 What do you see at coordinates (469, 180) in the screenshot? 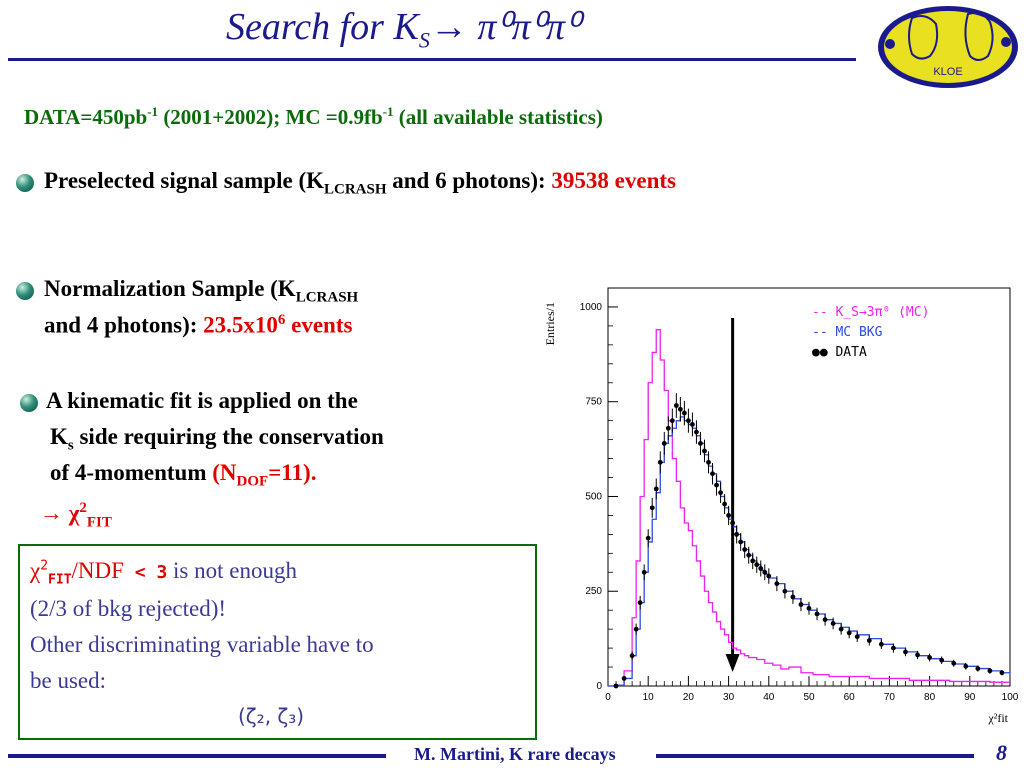
I see `bullet1-text-tail: and 6 photons):` at bounding box center [469, 180].